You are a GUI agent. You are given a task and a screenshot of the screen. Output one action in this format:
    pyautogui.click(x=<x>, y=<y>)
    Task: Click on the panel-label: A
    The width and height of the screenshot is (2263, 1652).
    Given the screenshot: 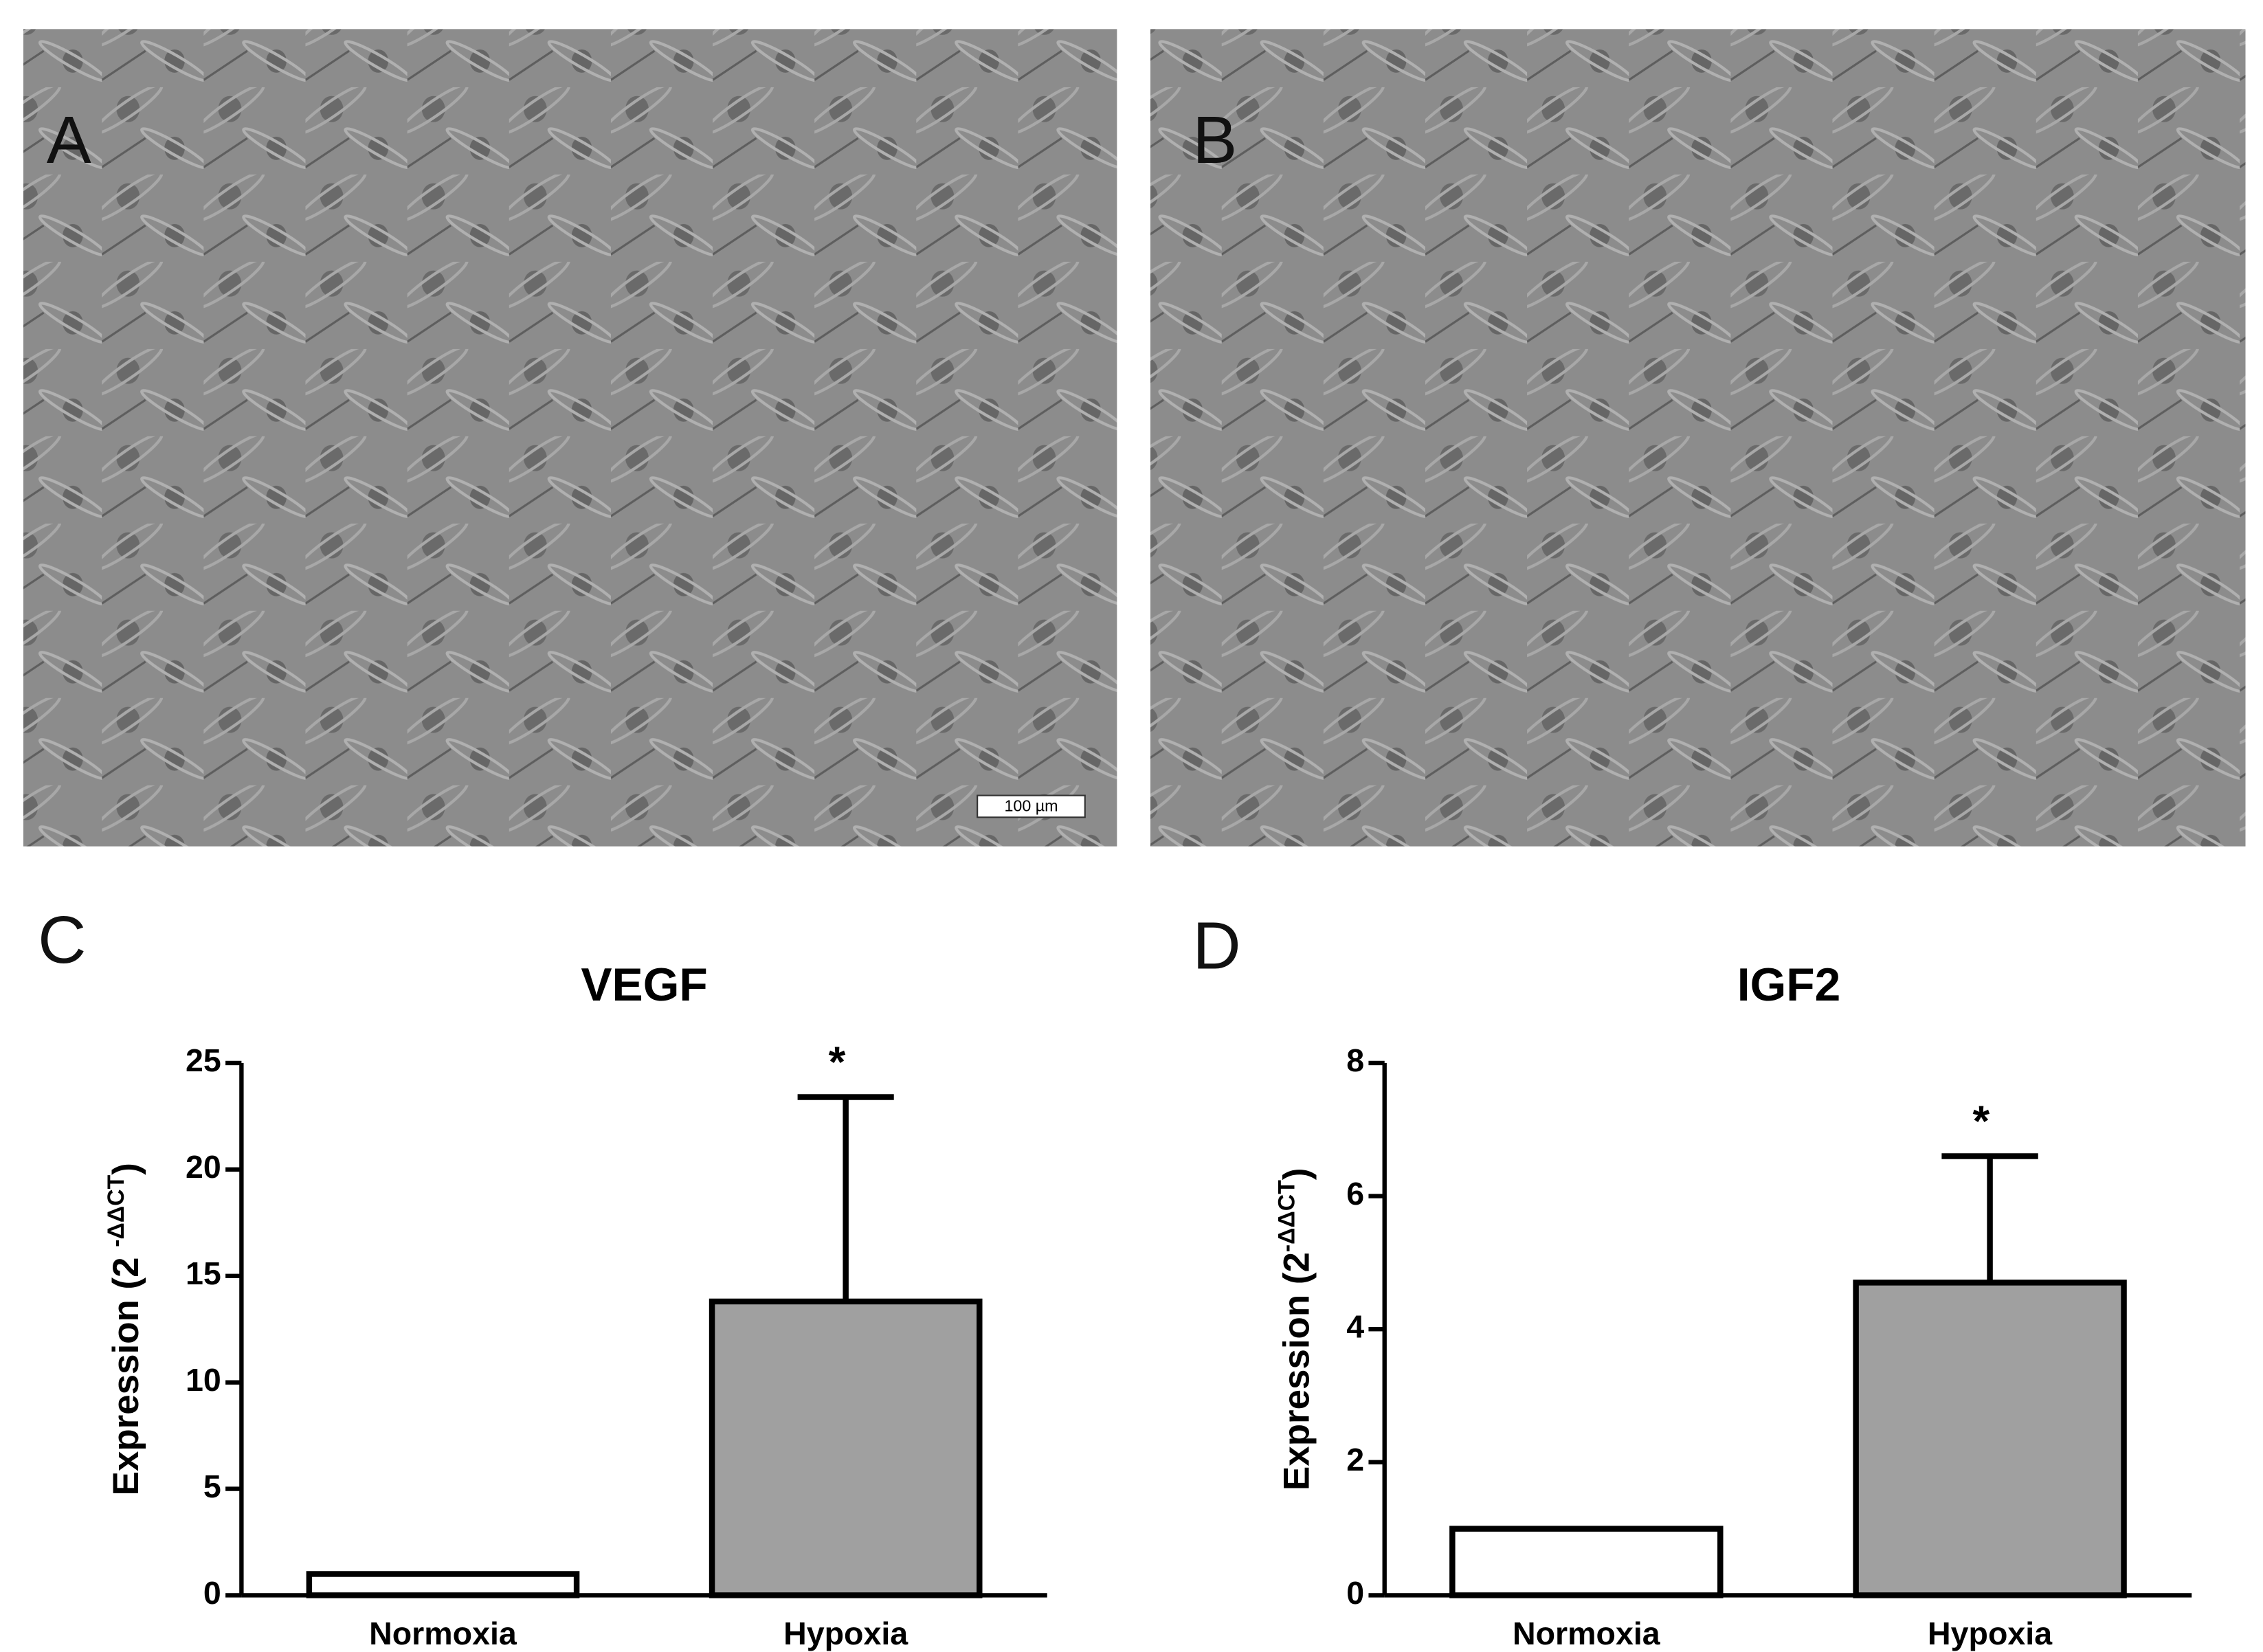 What is the action you would take?
    pyautogui.click(x=69, y=139)
    